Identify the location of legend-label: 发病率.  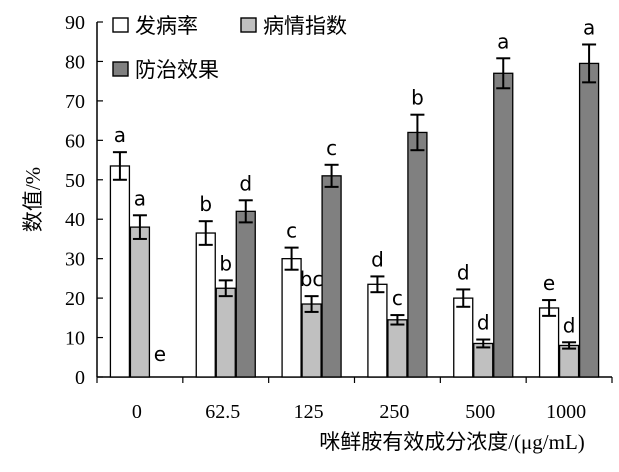
(166, 26).